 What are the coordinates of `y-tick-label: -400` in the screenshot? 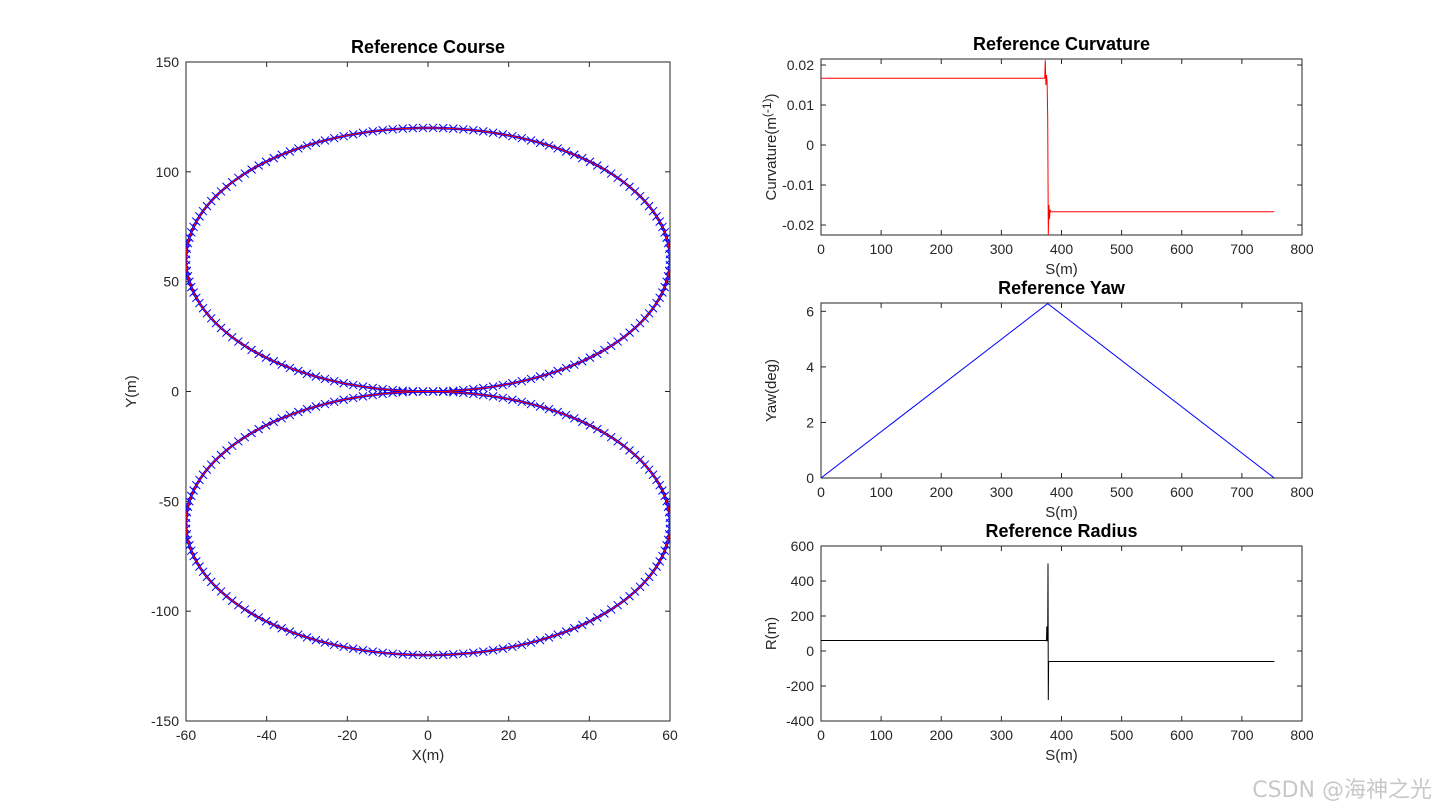 It's located at (800, 721).